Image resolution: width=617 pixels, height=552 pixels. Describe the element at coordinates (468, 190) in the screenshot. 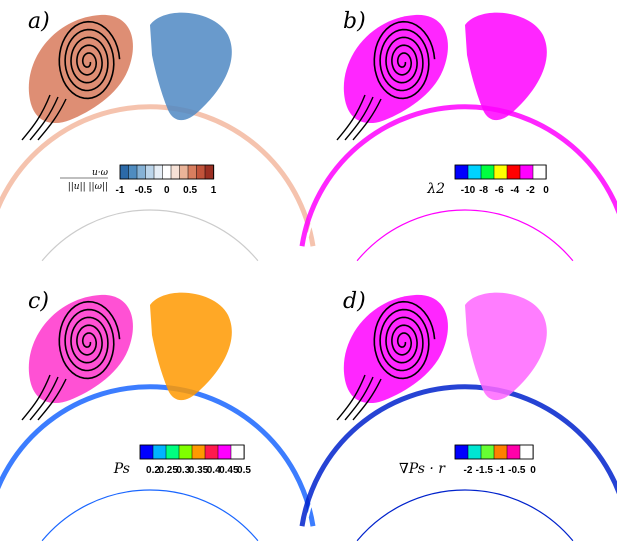

I see `colorbar-tick-label: -10` at that location.